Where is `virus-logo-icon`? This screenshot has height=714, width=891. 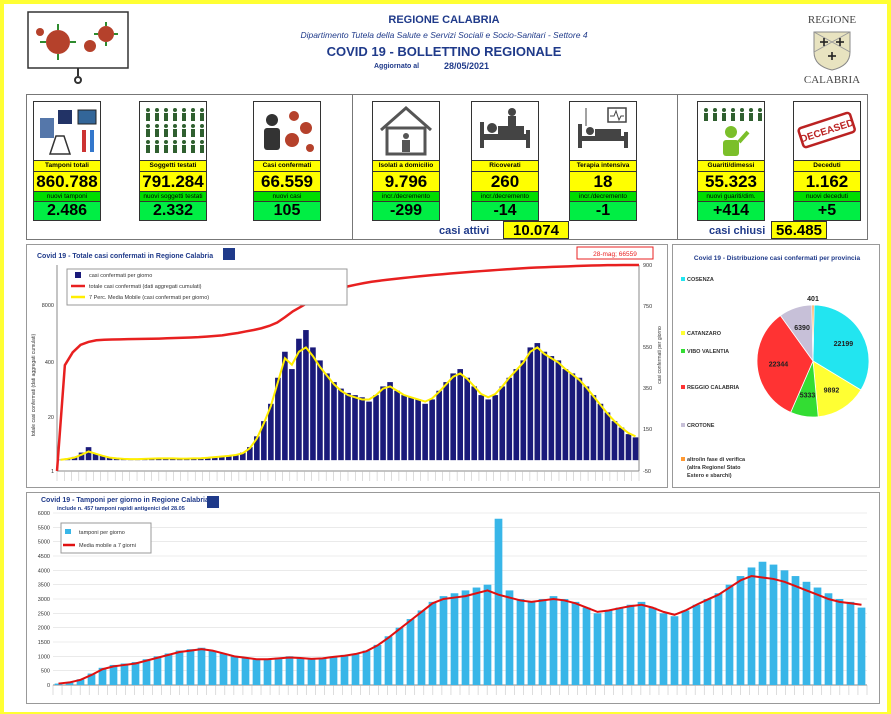
virus-logo-icon is located at coordinates (78, 47).